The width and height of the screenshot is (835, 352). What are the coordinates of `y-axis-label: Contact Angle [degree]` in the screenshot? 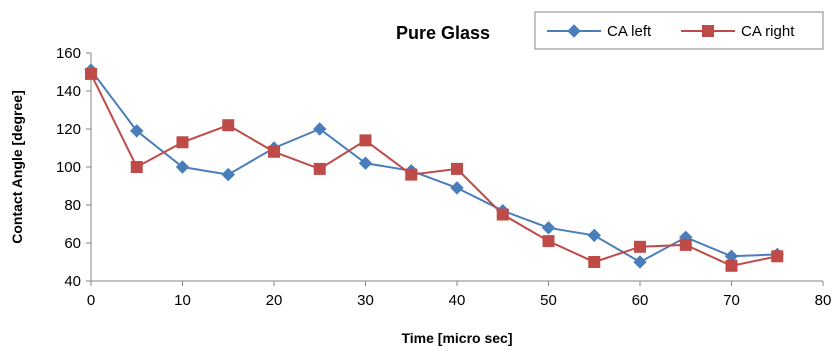 It's located at (17, 167).